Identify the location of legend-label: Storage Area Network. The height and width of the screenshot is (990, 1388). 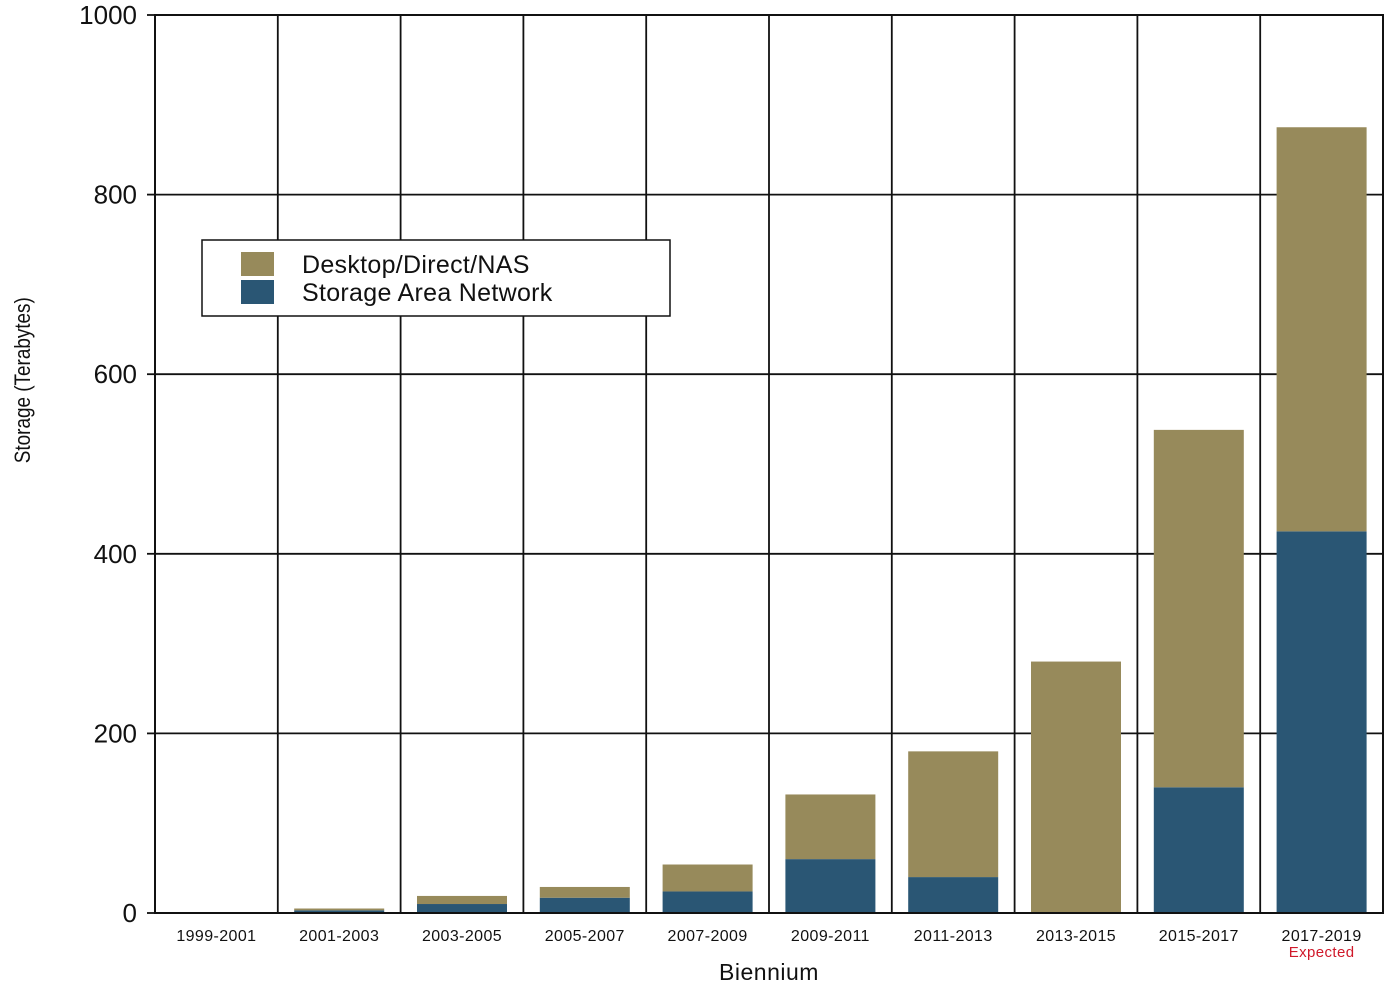
(427, 293).